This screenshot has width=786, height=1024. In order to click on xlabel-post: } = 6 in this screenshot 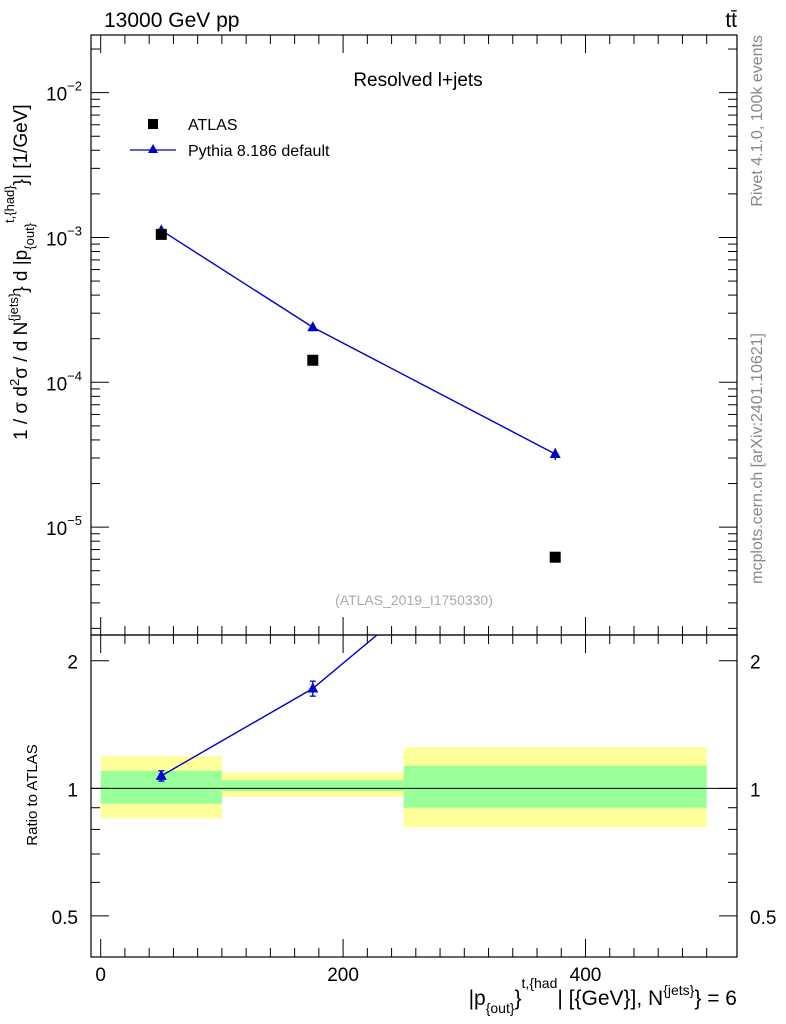, I will do `click(715, 998)`.